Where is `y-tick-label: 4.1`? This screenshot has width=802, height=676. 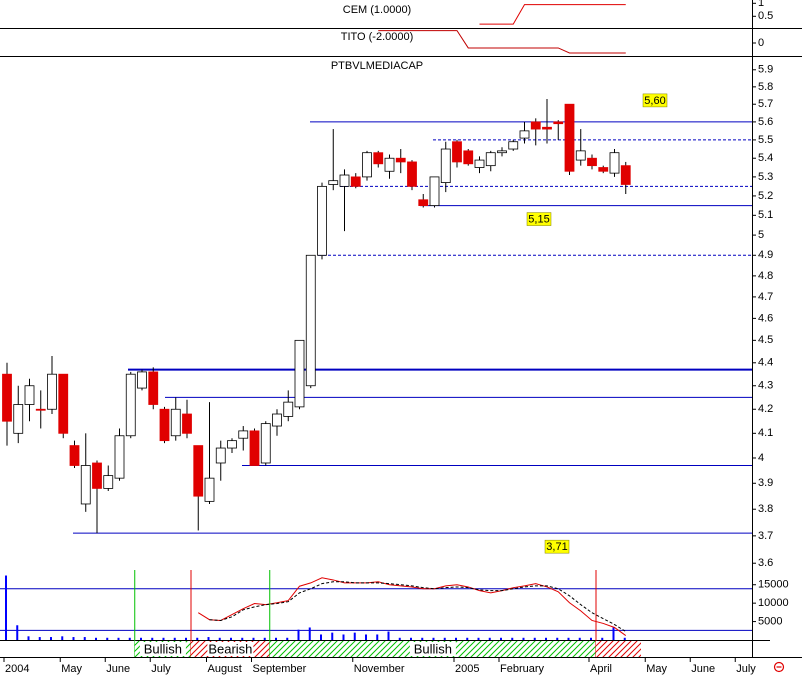
y-tick-label: 4.1 is located at coordinates (765, 433).